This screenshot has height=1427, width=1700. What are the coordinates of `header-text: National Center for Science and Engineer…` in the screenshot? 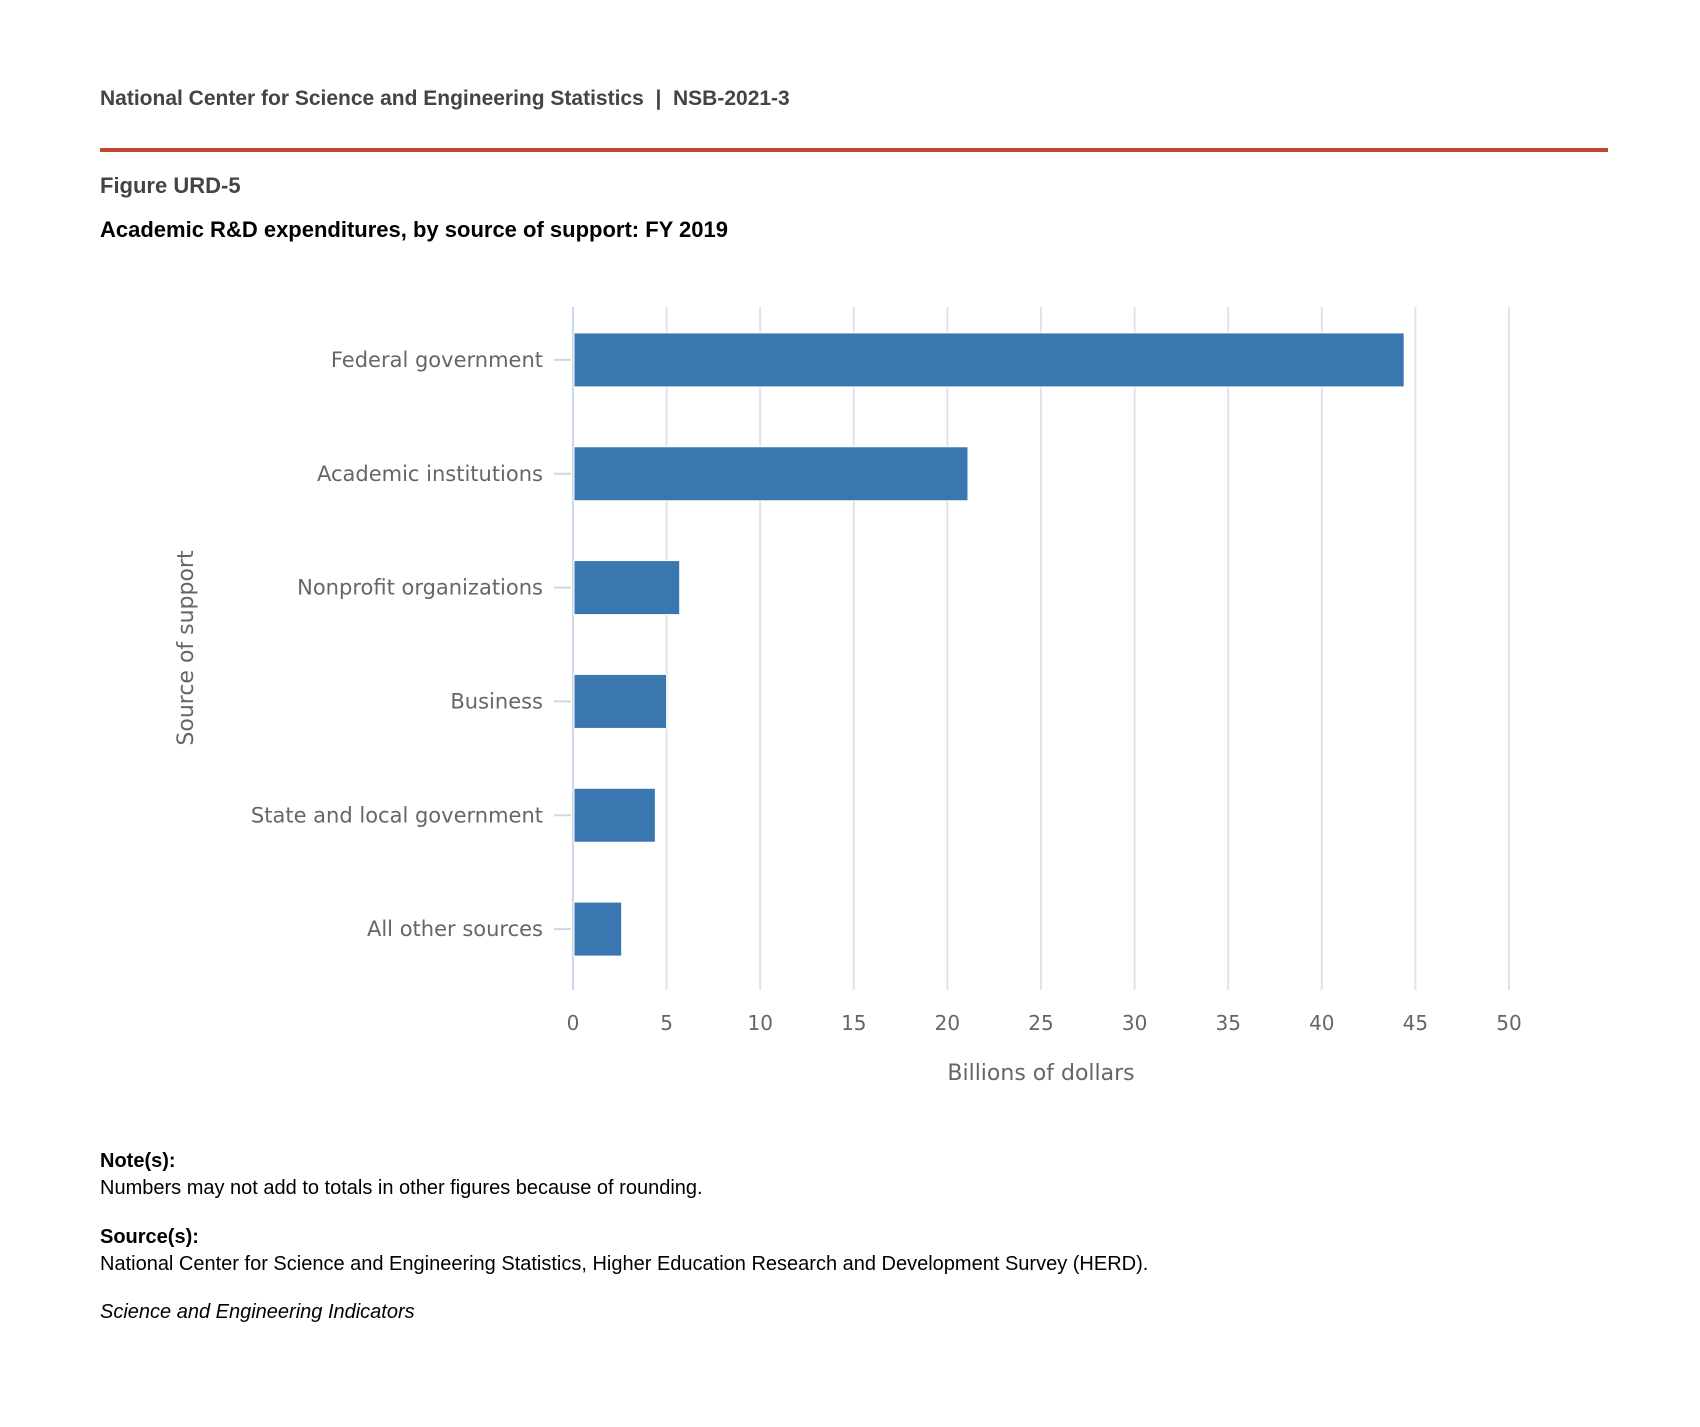 It's located at (445, 98).